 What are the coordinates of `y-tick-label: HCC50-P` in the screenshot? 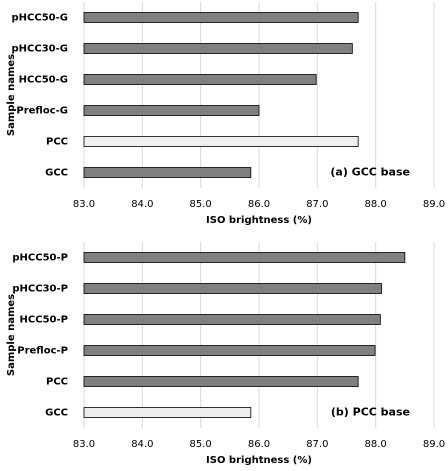 It's located at (44, 320).